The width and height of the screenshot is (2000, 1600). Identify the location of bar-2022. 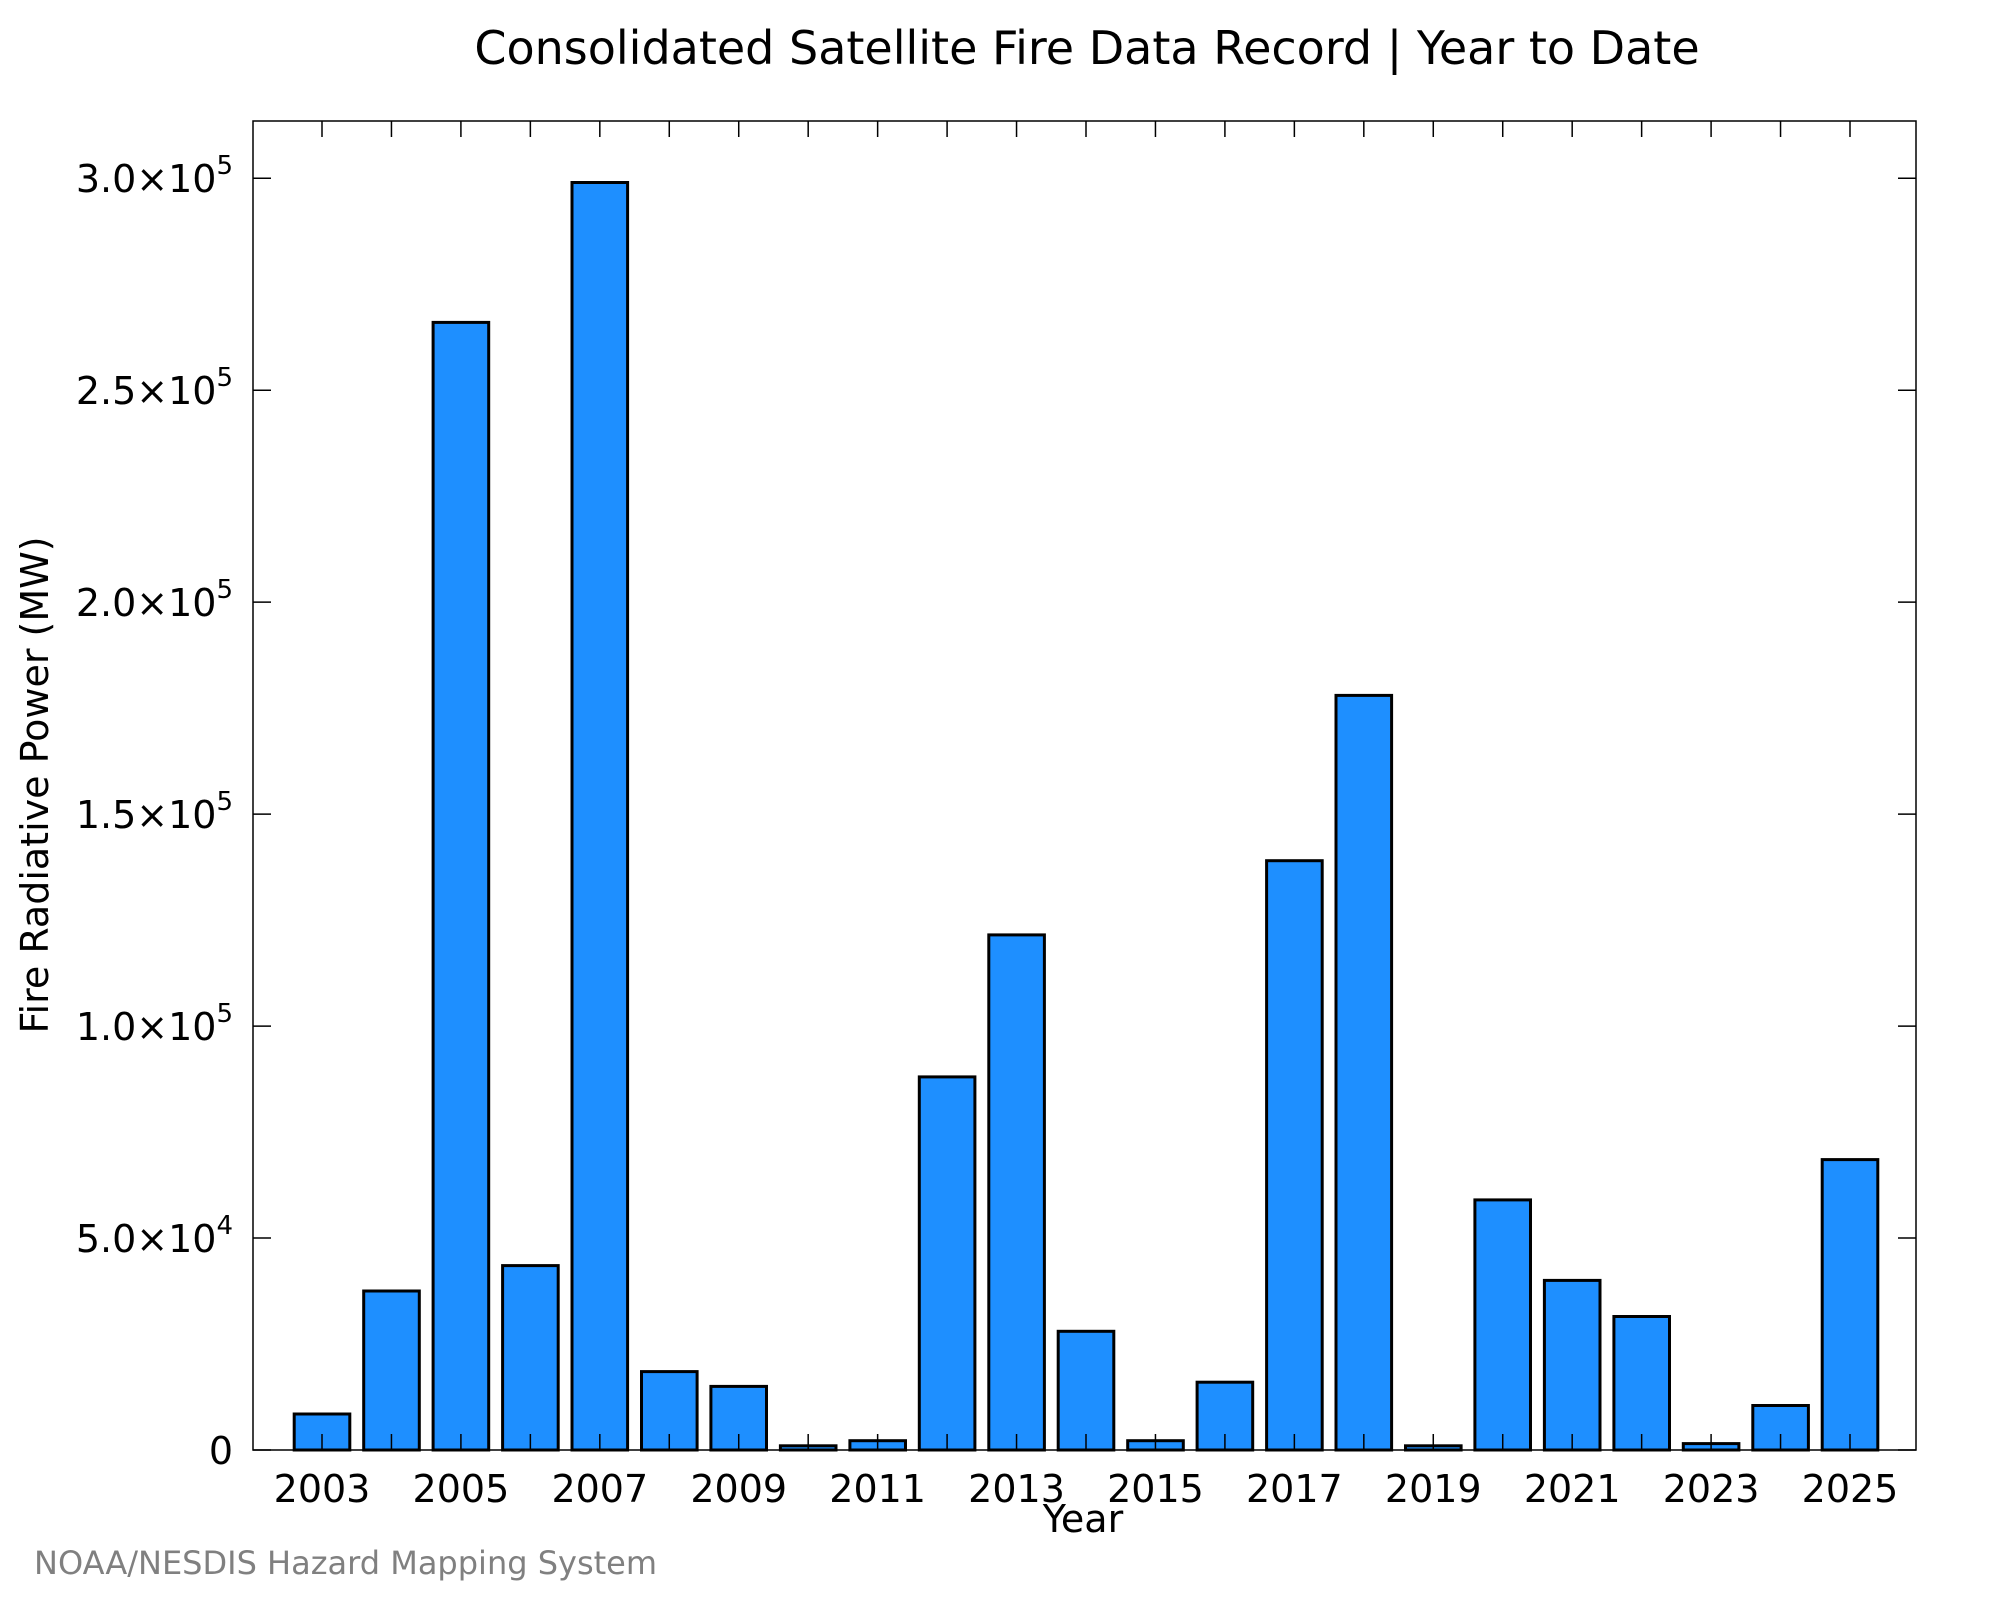
(1642, 1383).